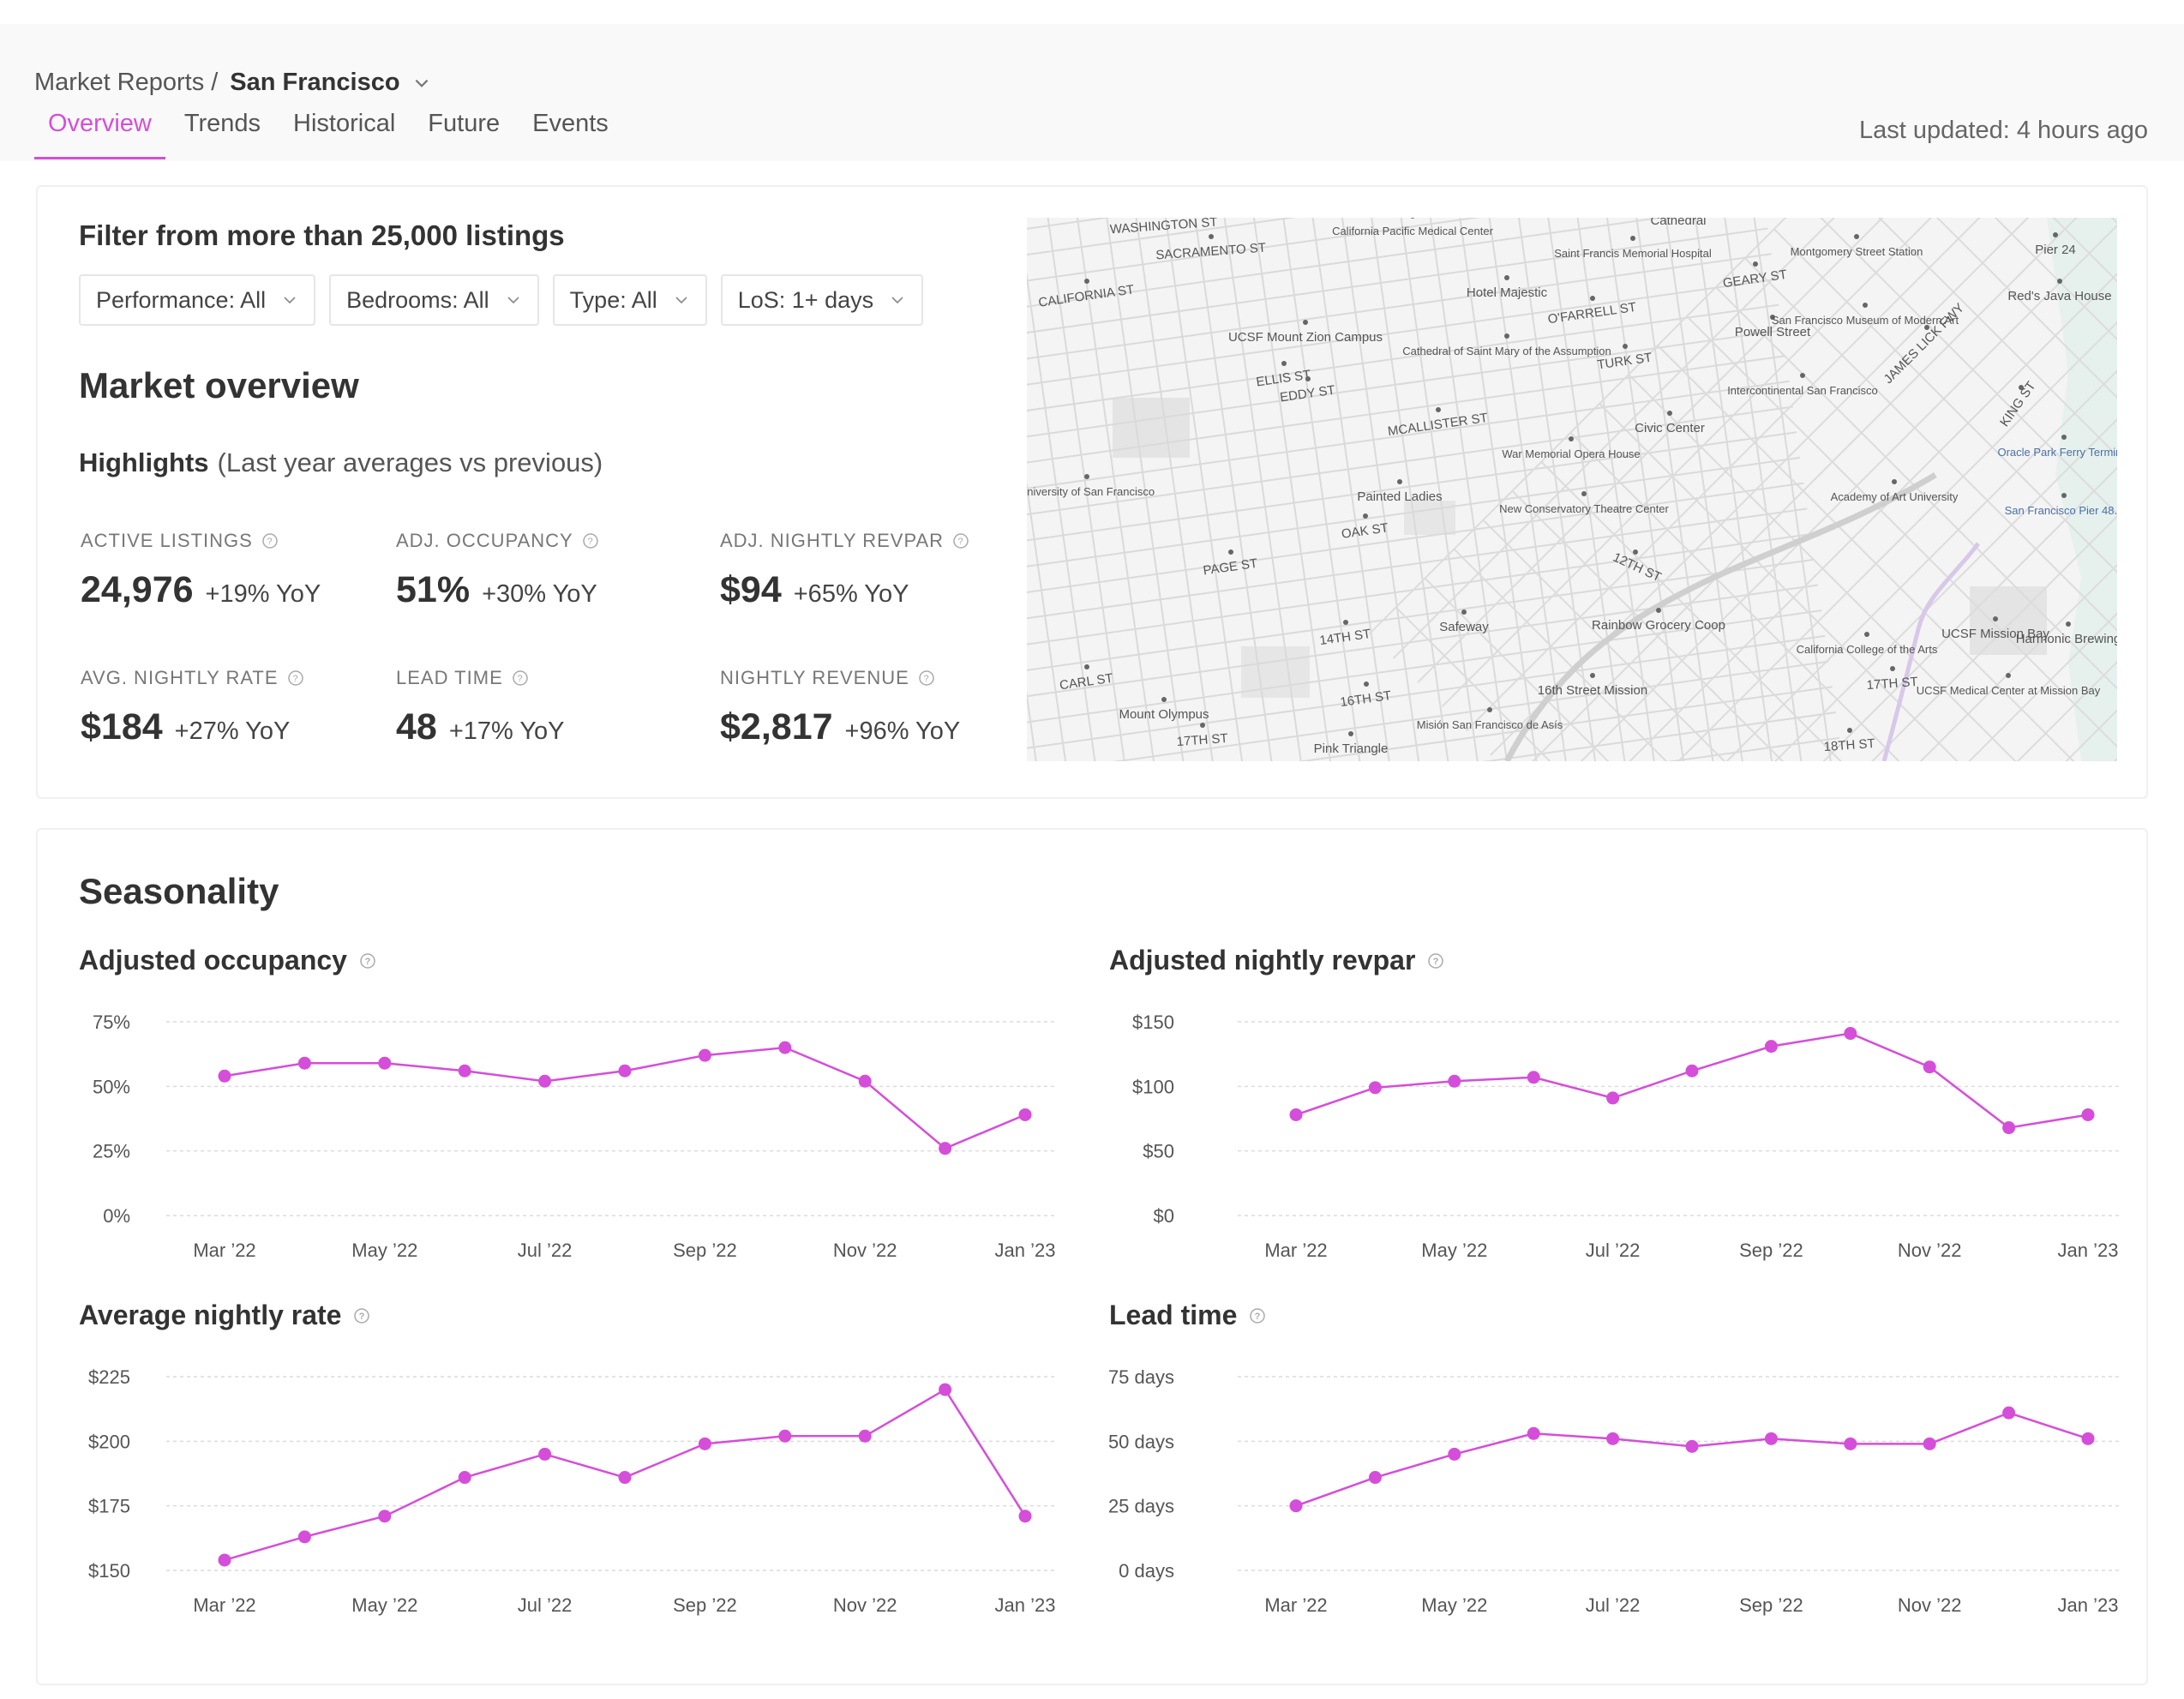  Describe the element at coordinates (197, 300) in the screenshot. I see `filter-performance: Performance: All` at that location.